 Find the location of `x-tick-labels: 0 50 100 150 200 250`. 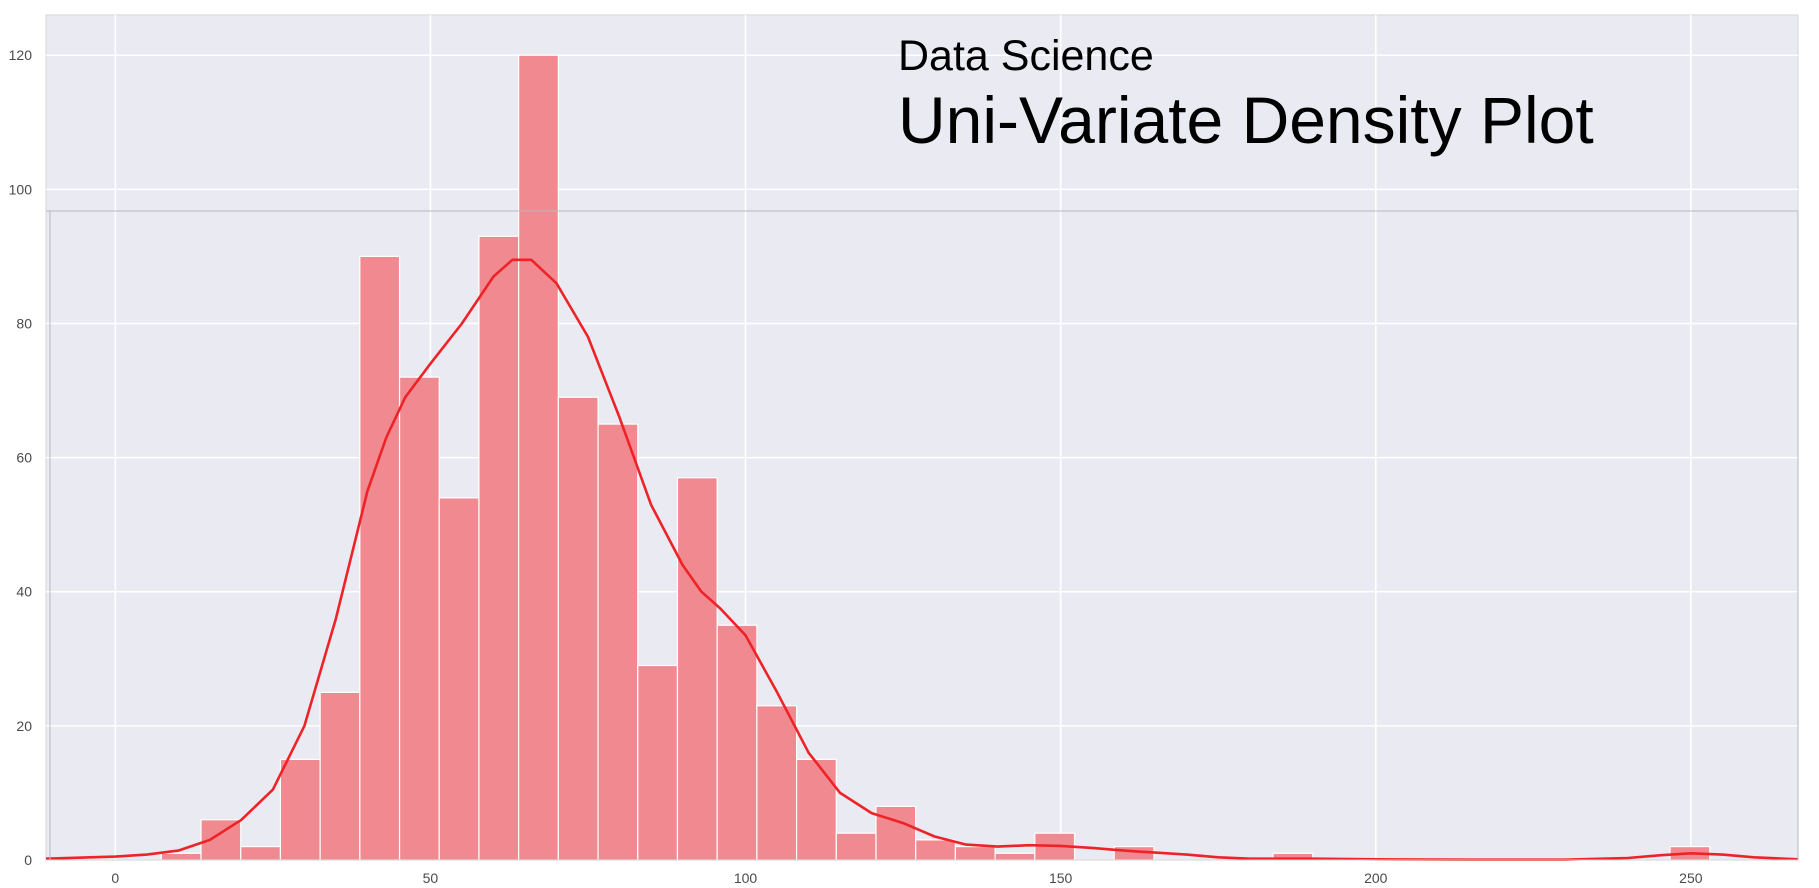

x-tick-labels: 0 50 100 150 200 250 is located at coordinates (906, 878).